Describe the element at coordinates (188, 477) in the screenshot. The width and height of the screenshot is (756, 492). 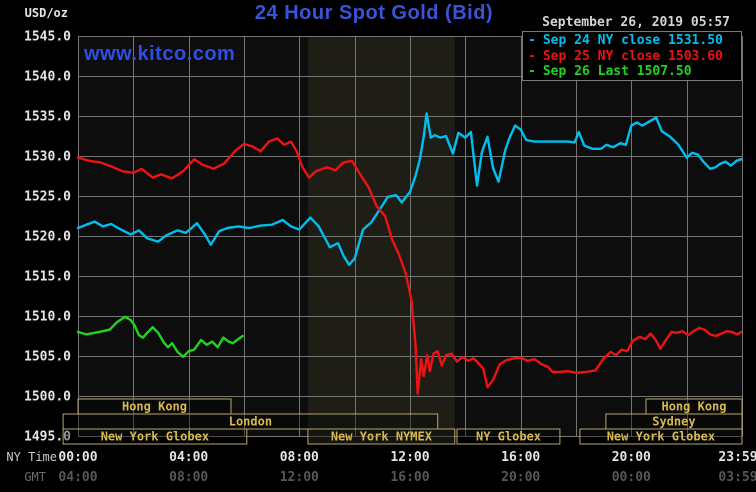
I see `x-axis-tick-gmt: 08:00` at that location.